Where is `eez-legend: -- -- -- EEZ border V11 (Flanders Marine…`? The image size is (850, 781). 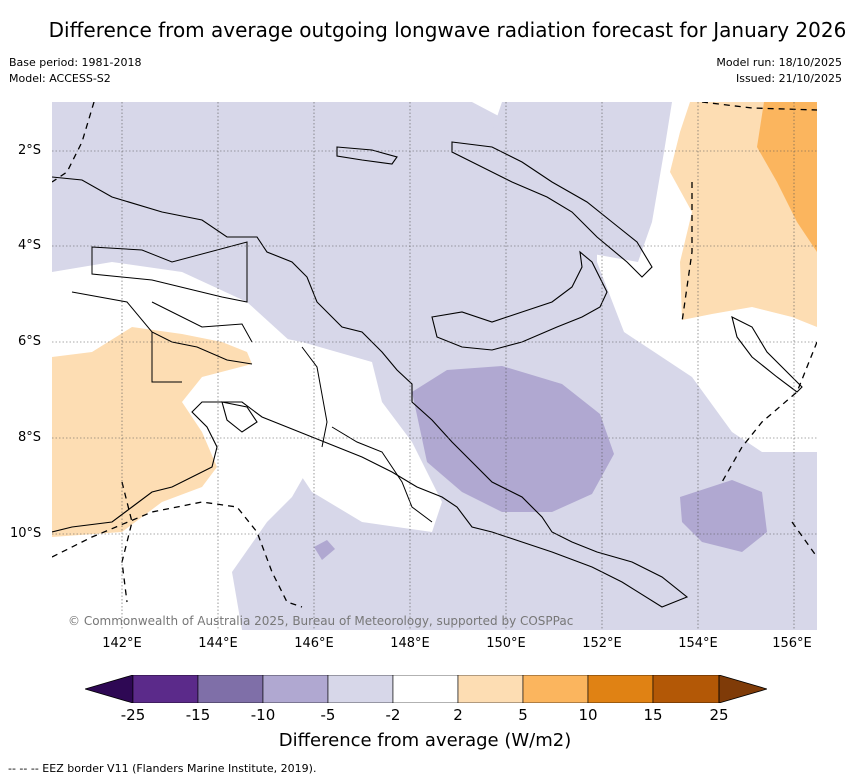 eez-legend: -- -- -- EEZ border V11 (Flanders Marine… is located at coordinates (162, 768).